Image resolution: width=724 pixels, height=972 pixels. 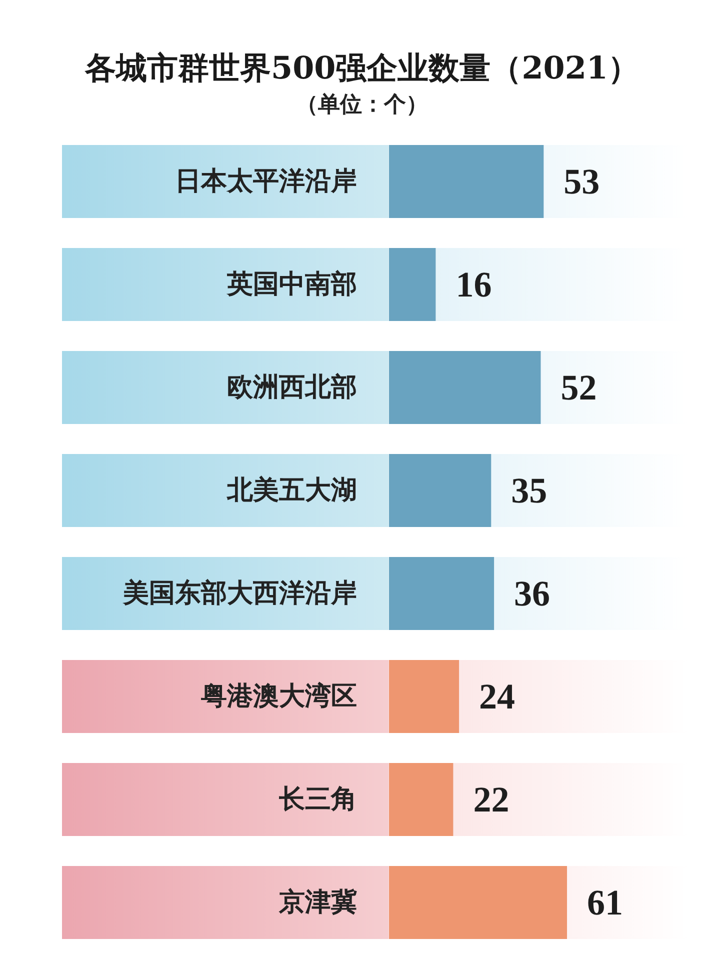 What do you see at coordinates (361, 68) in the screenshot?
I see `chart-title: 各城市群世界500强企业数量（2021）` at bounding box center [361, 68].